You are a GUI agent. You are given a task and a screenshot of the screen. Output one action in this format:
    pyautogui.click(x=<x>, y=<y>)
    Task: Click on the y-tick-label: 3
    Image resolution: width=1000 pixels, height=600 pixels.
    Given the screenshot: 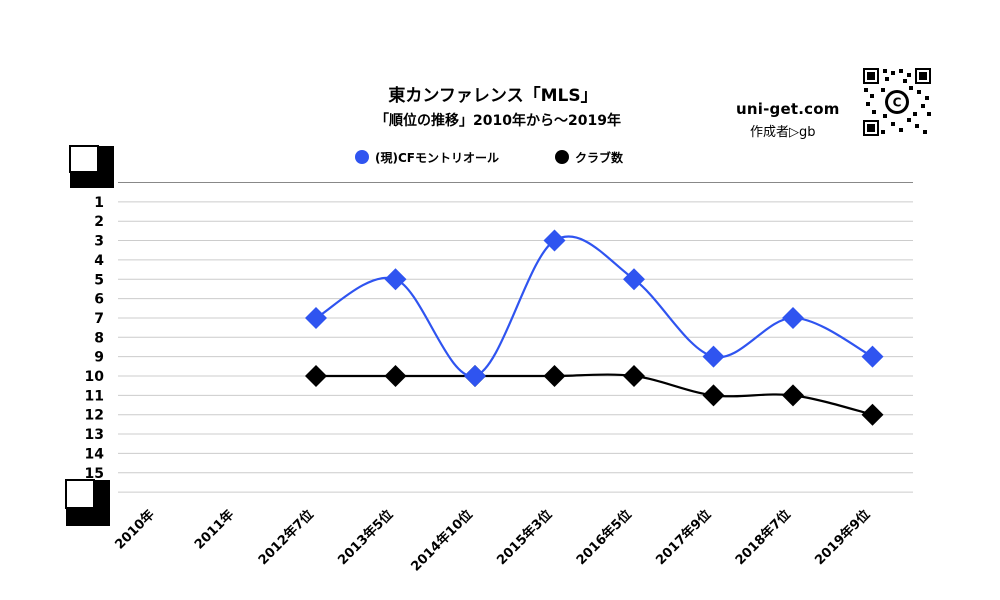 What is the action you would take?
    pyautogui.click(x=99, y=242)
    